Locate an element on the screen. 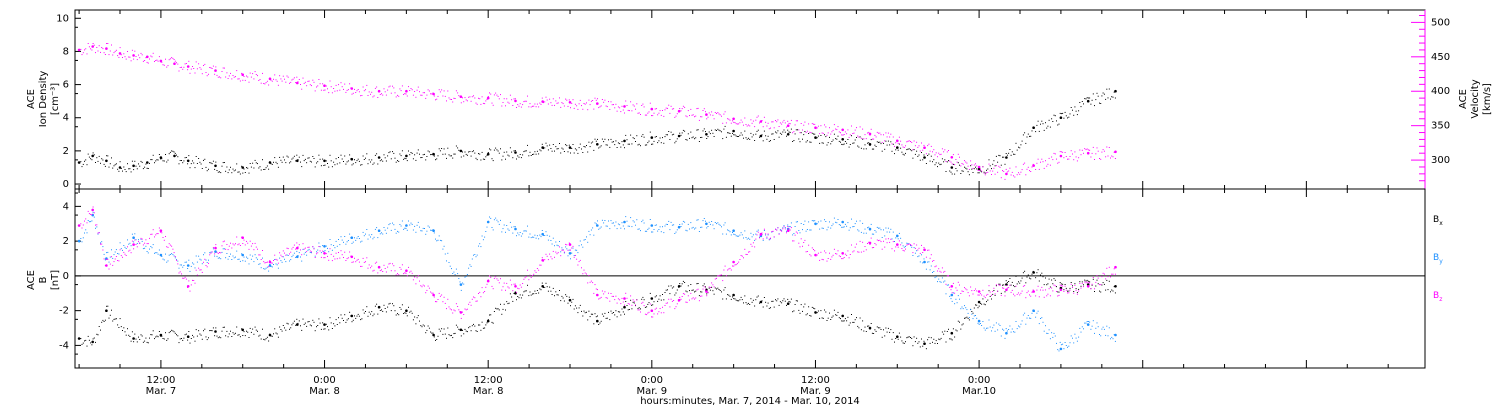 The width and height of the screenshot is (1500, 410). bx-point is located at coordinates (1115, 286).